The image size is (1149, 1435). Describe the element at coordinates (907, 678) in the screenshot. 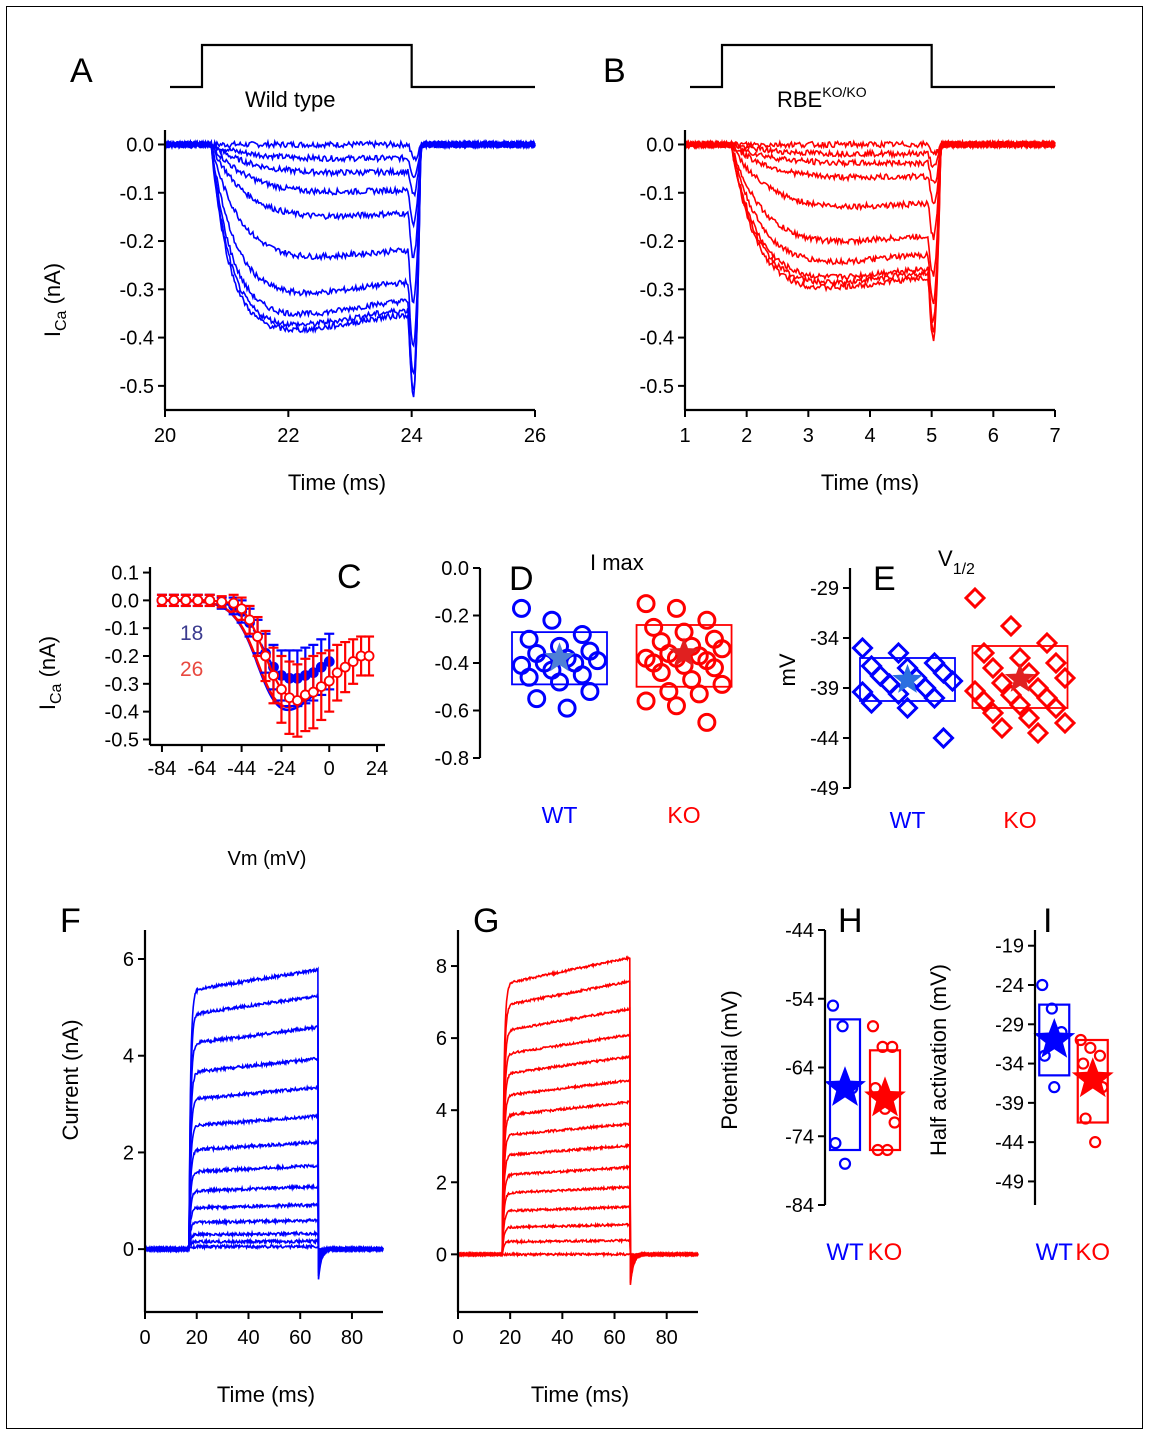

I see `wild-type-mean-star` at that location.